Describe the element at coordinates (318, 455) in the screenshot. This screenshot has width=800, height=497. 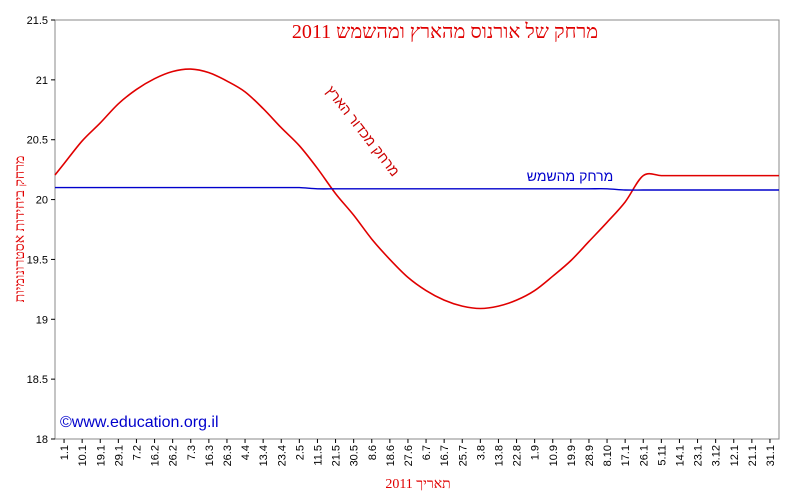
I see `x-tick-label: 11.5` at that location.